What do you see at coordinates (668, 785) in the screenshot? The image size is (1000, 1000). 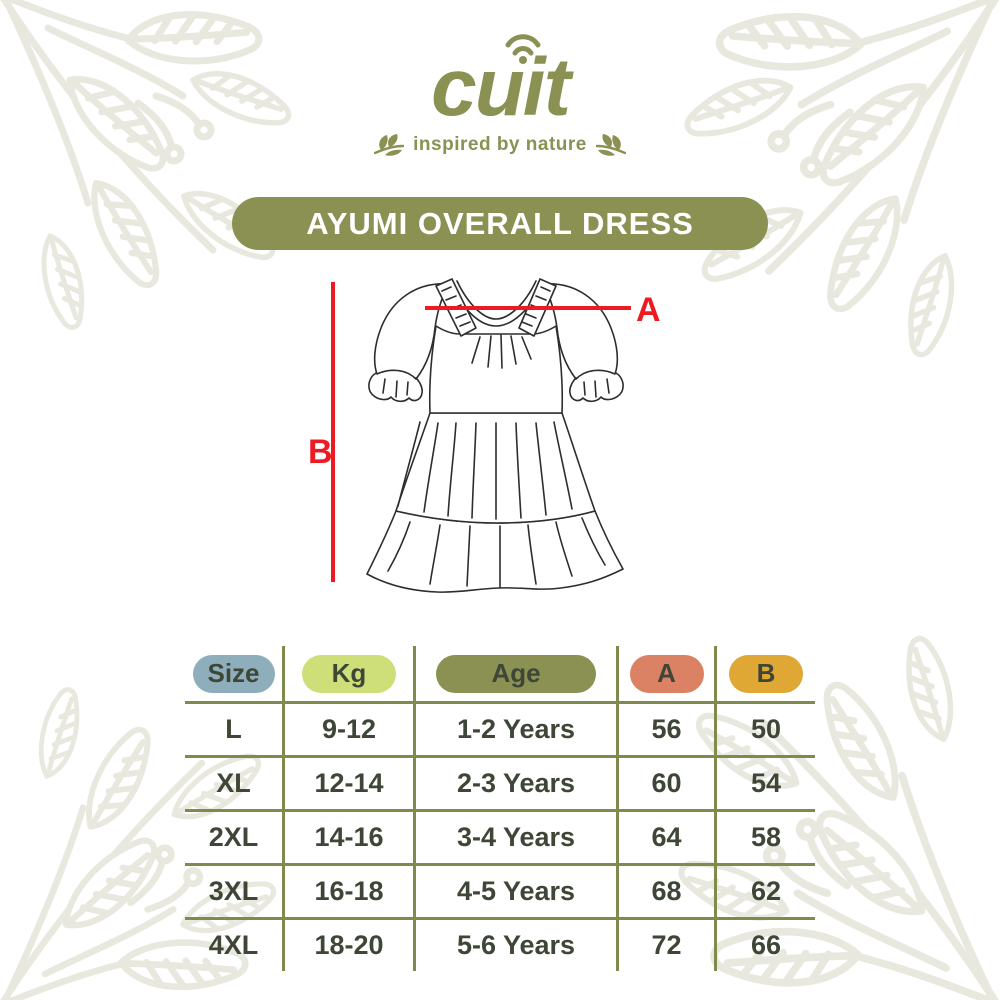 I see `table-cell-a: 60` at bounding box center [668, 785].